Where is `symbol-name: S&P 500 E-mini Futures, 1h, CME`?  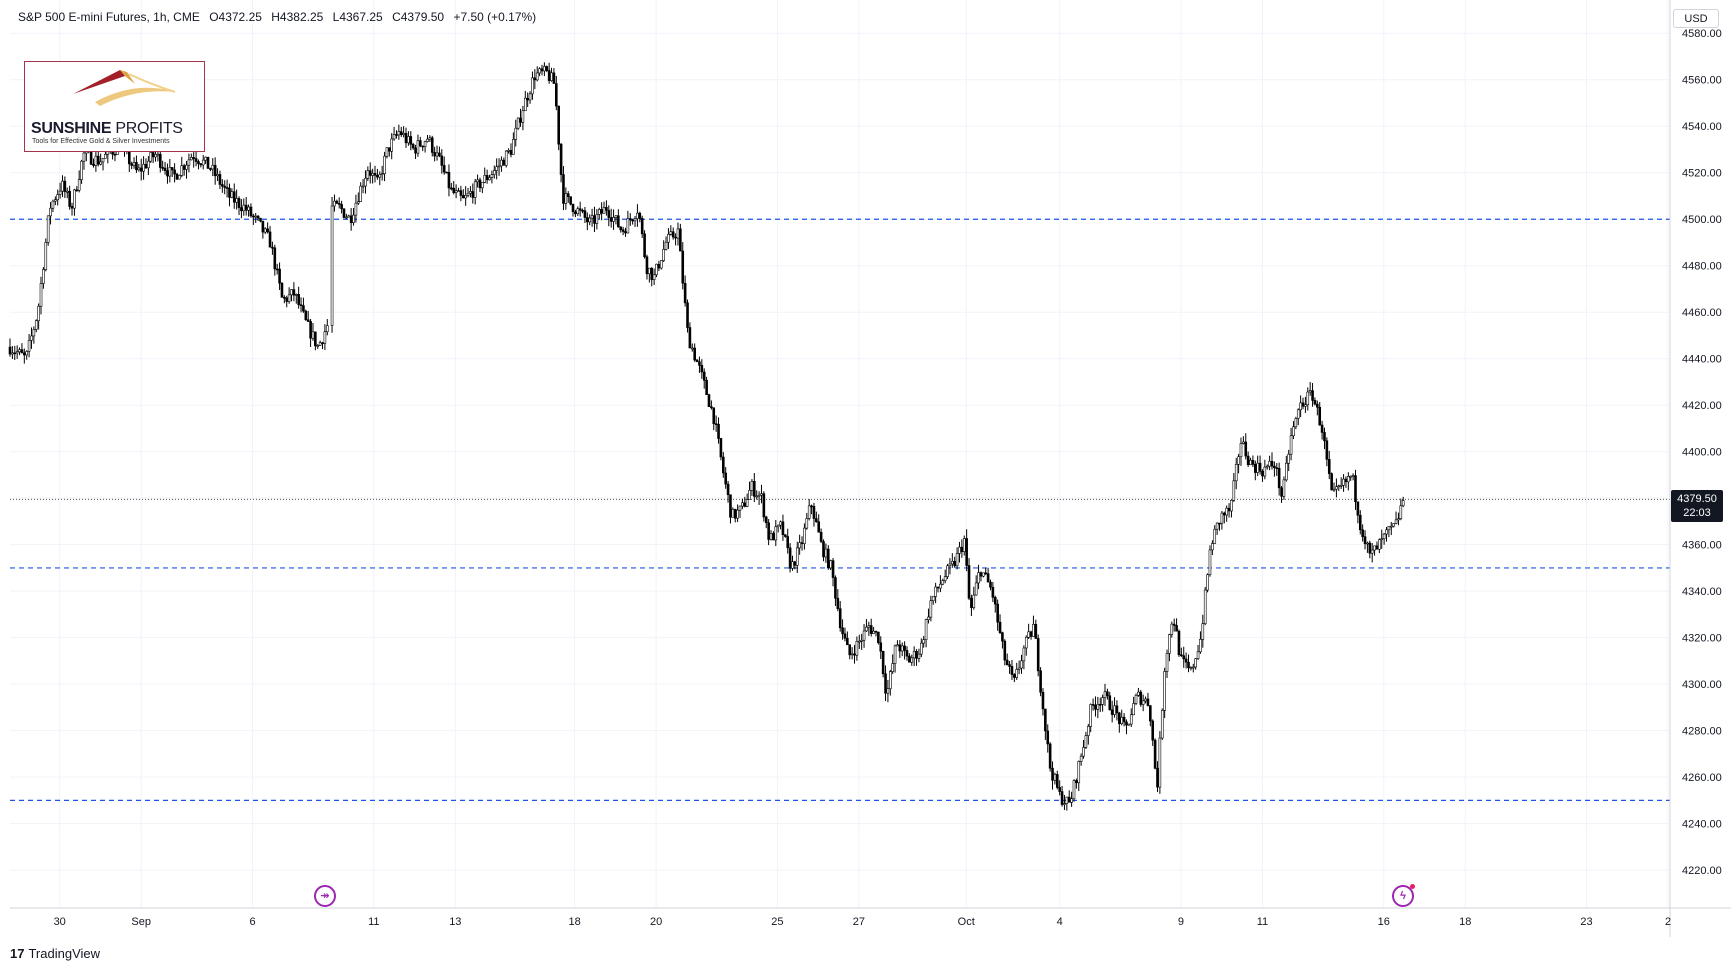
symbol-name: S&P 500 E-mini Futures, 1h, CME is located at coordinates (109, 17).